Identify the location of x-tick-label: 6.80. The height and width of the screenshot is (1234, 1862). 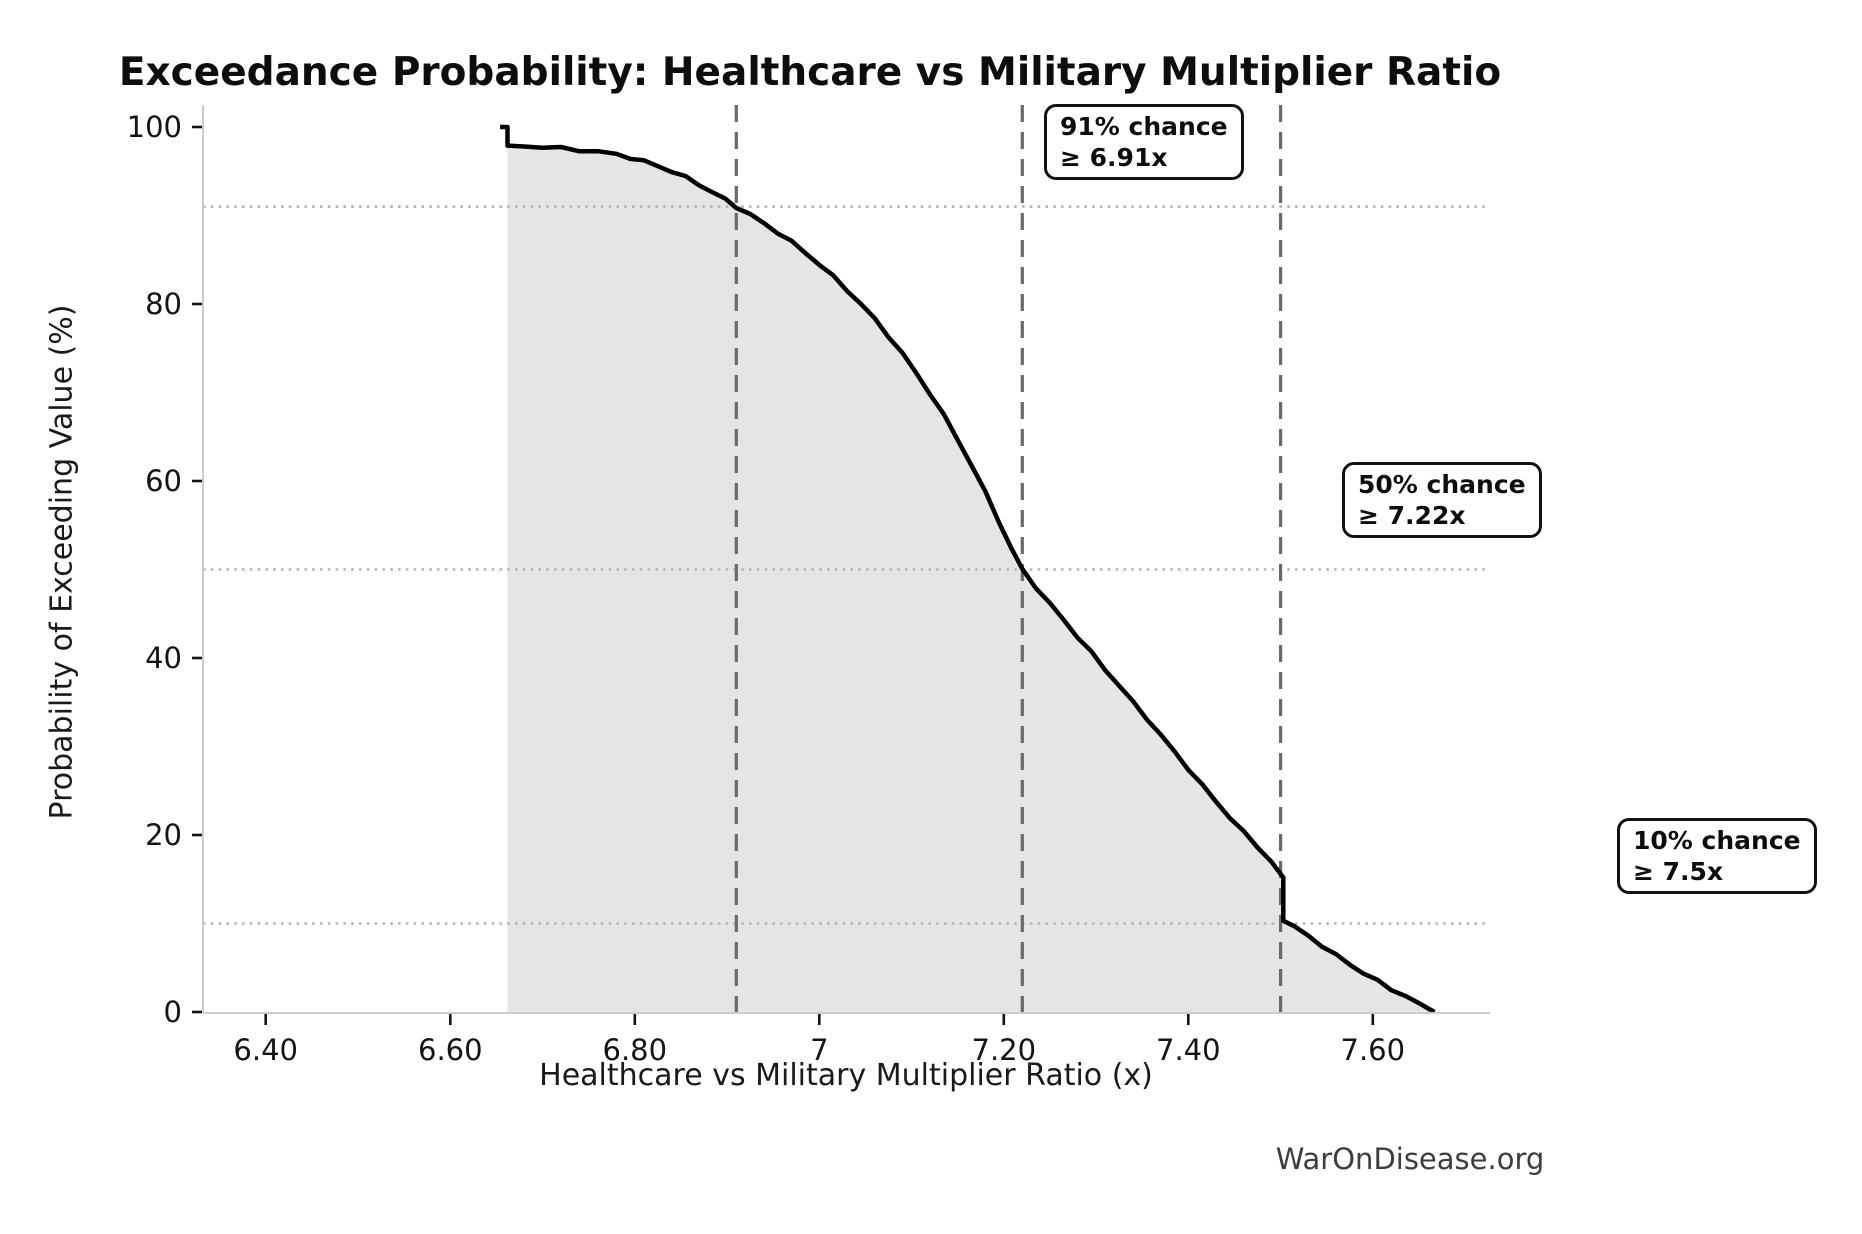
(635, 1050).